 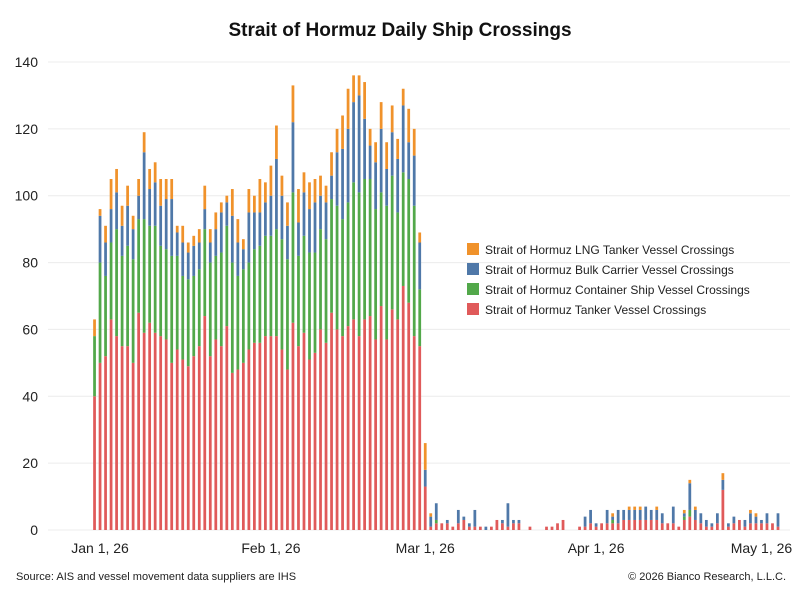 I want to click on x-tick-label: Feb 1, 26, so click(x=270, y=548).